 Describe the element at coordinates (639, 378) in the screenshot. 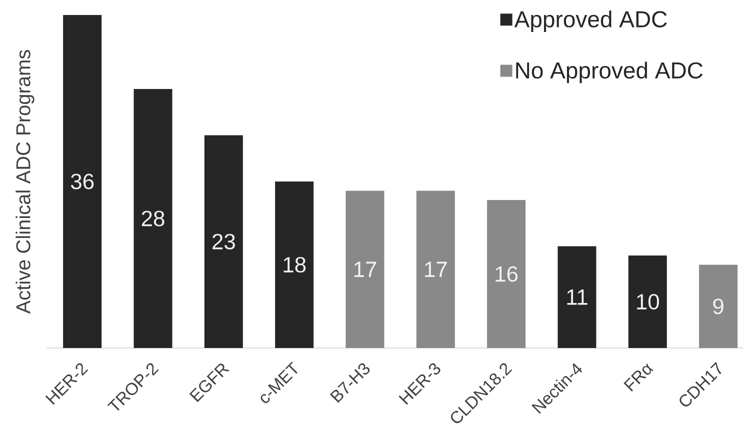

I see `x-tick-label: FRα` at that location.